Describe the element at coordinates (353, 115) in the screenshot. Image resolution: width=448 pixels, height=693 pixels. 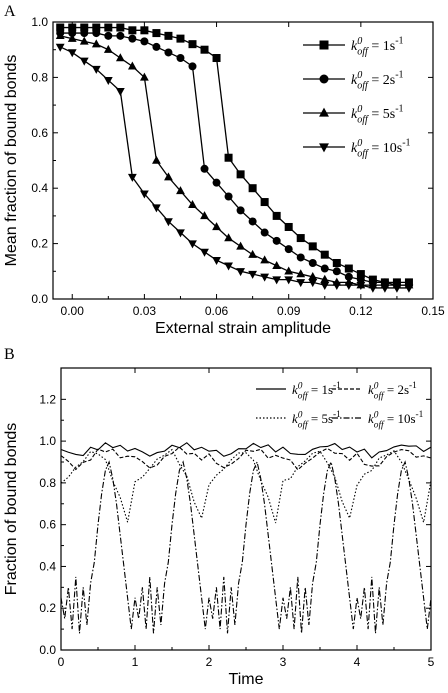
I see `a-legend-item-2: k0 off = 5s-1` at that location.